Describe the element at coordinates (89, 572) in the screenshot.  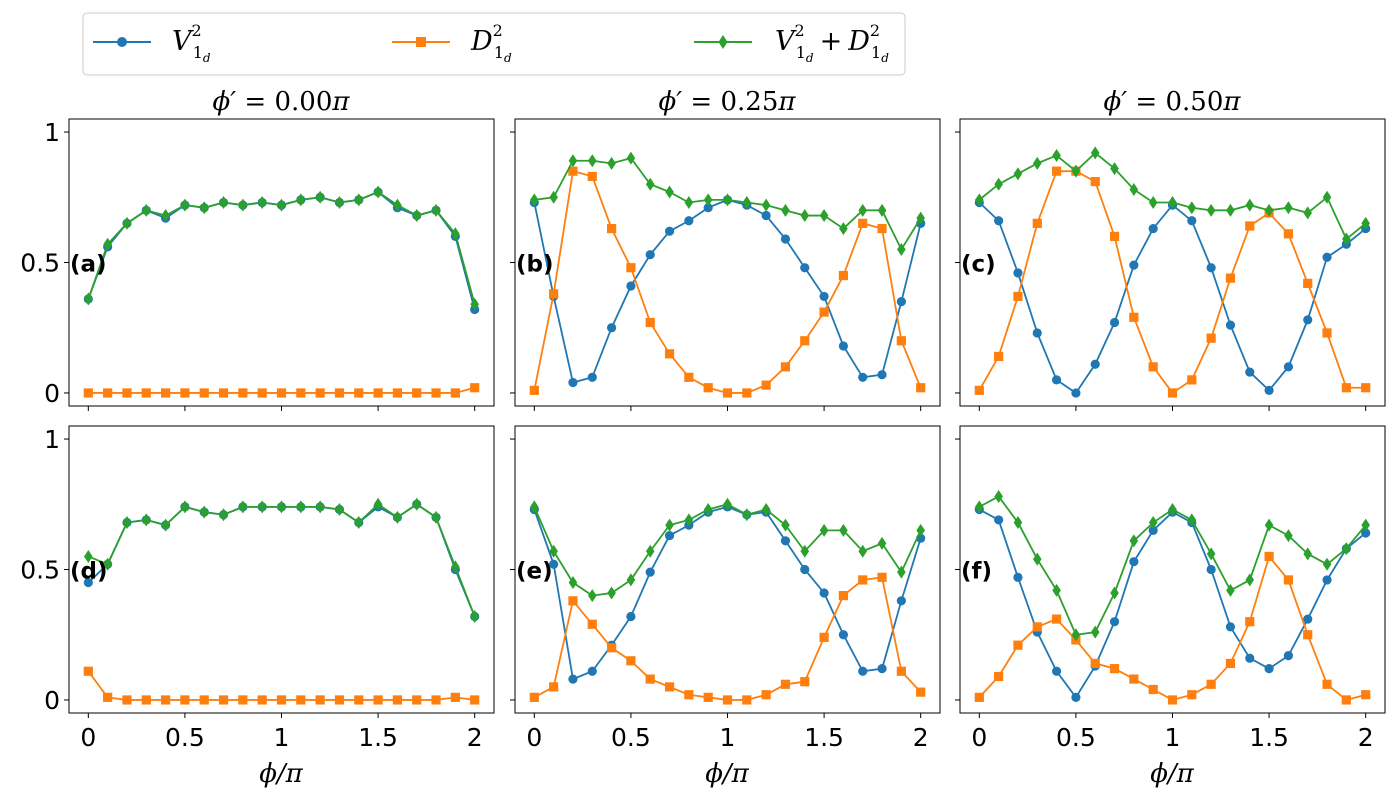
I see `panel-label: (d)` at that location.